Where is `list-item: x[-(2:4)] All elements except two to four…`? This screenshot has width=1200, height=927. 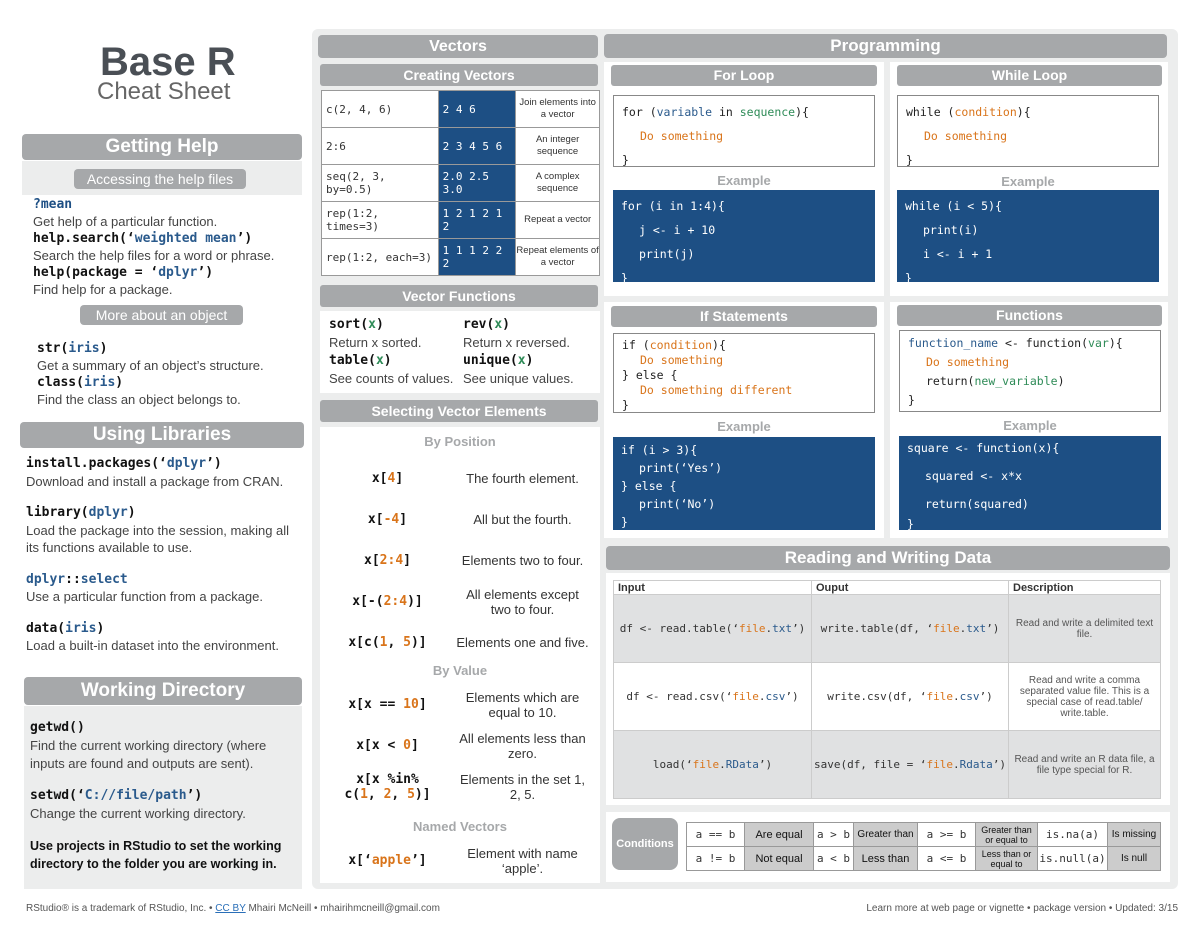
list-item: x[-(2:4)] All elements except two to four… is located at coordinates (465, 601).